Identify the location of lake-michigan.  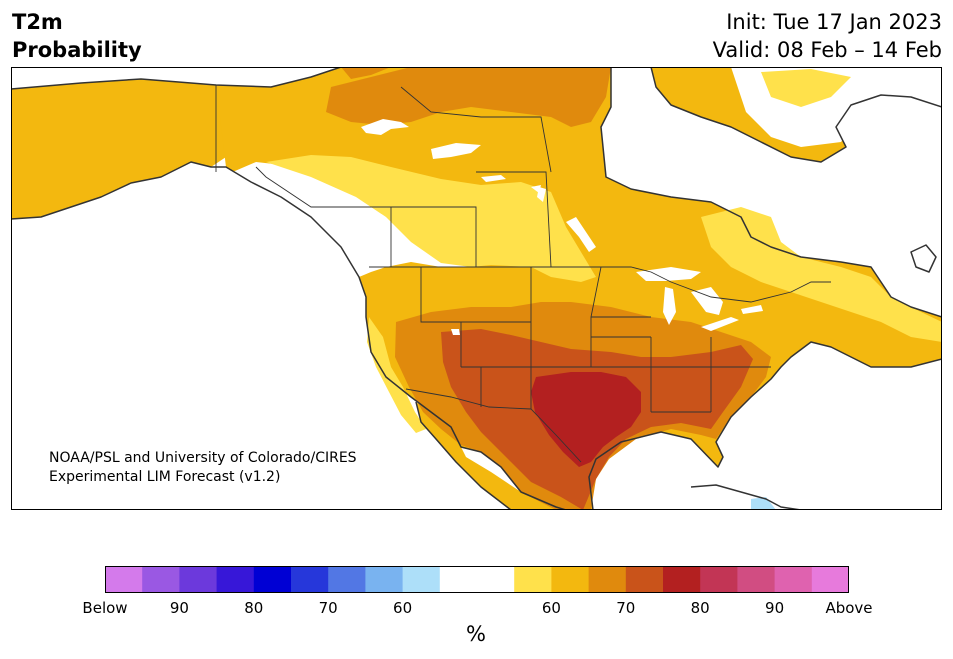
(669, 306).